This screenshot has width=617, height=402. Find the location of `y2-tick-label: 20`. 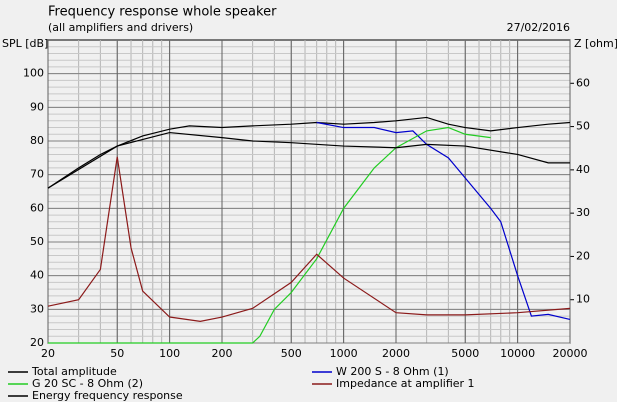

y2-tick-label: 20 is located at coordinates (583, 255).